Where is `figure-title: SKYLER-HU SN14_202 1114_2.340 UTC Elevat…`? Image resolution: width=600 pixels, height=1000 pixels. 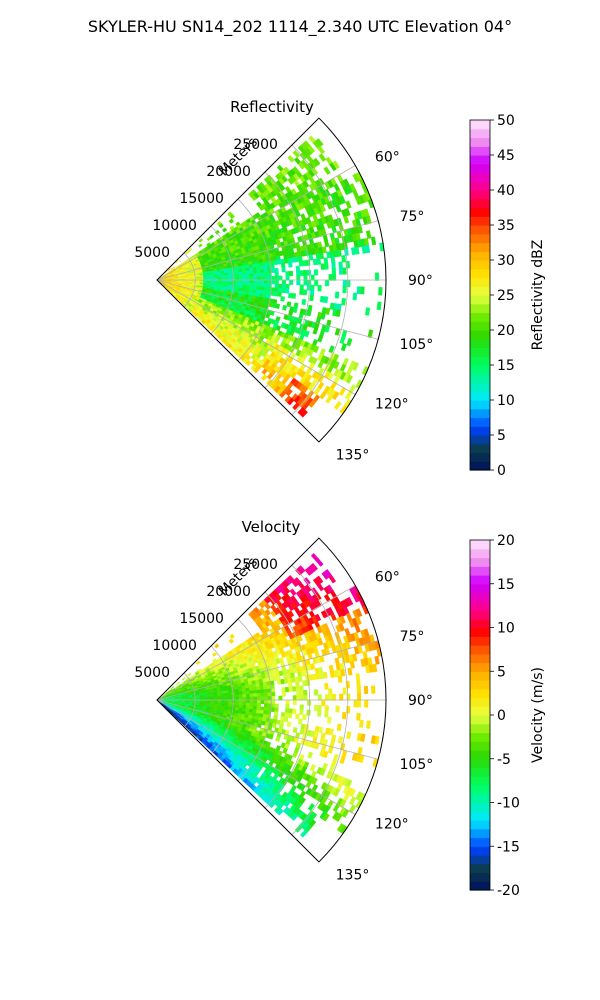 figure-title: SKYLER-HU SN14_202 1114_2.340 UTC Elevat… is located at coordinates (300, 27).